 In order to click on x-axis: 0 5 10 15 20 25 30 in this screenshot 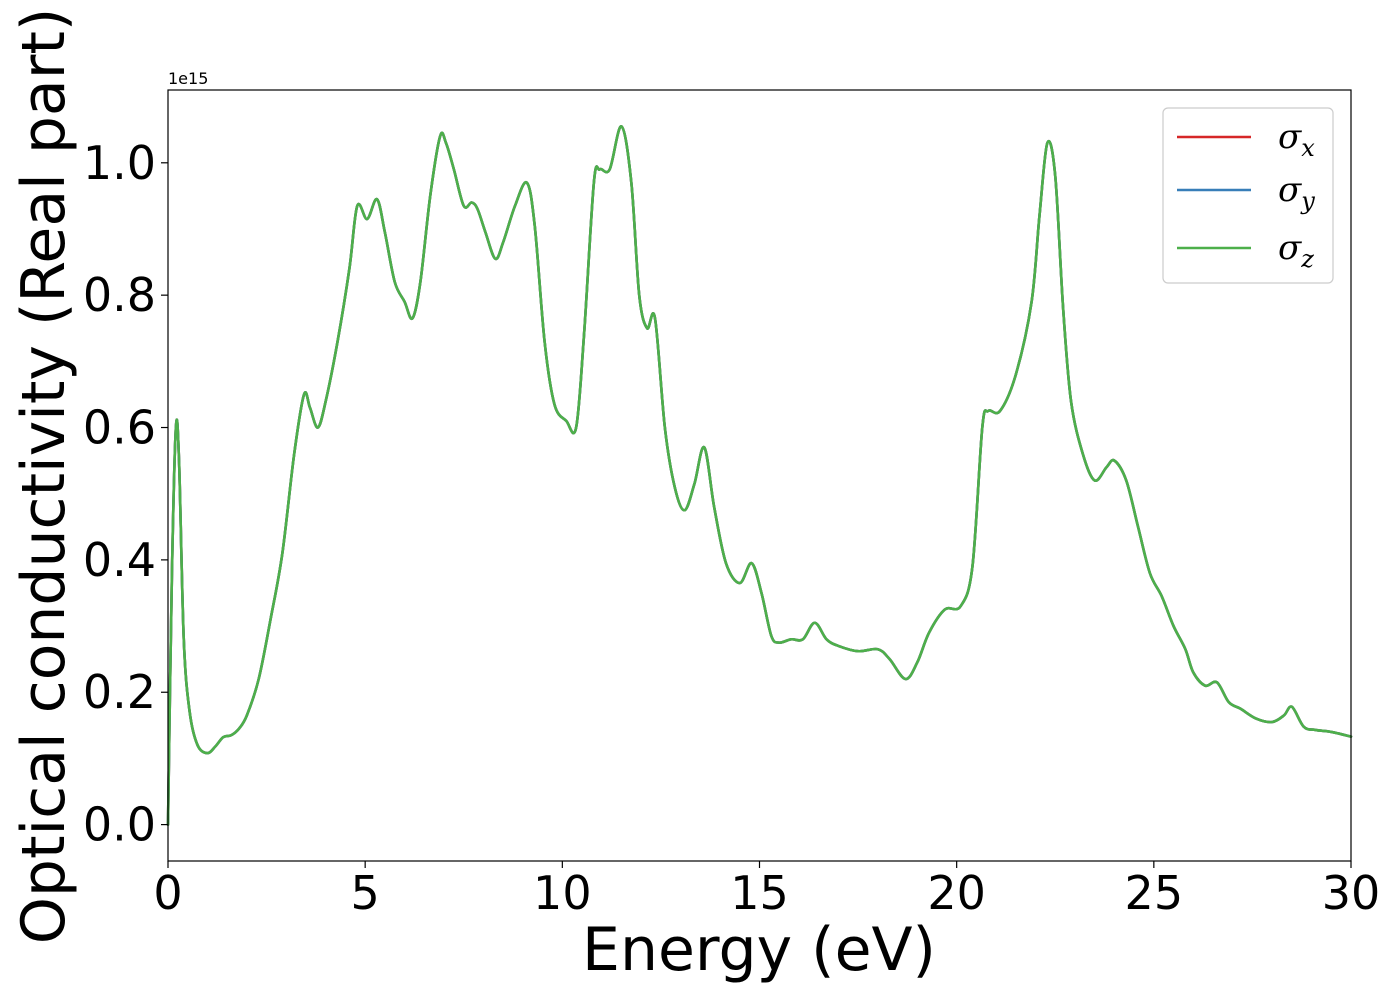, I will do `click(766, 890)`.